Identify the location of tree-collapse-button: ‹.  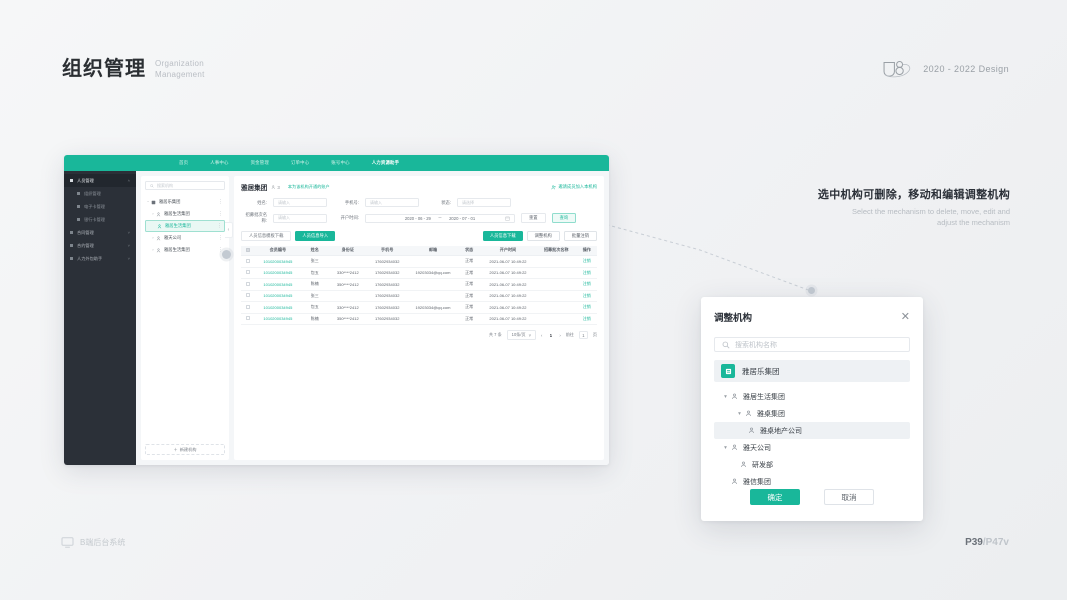
(229, 230).